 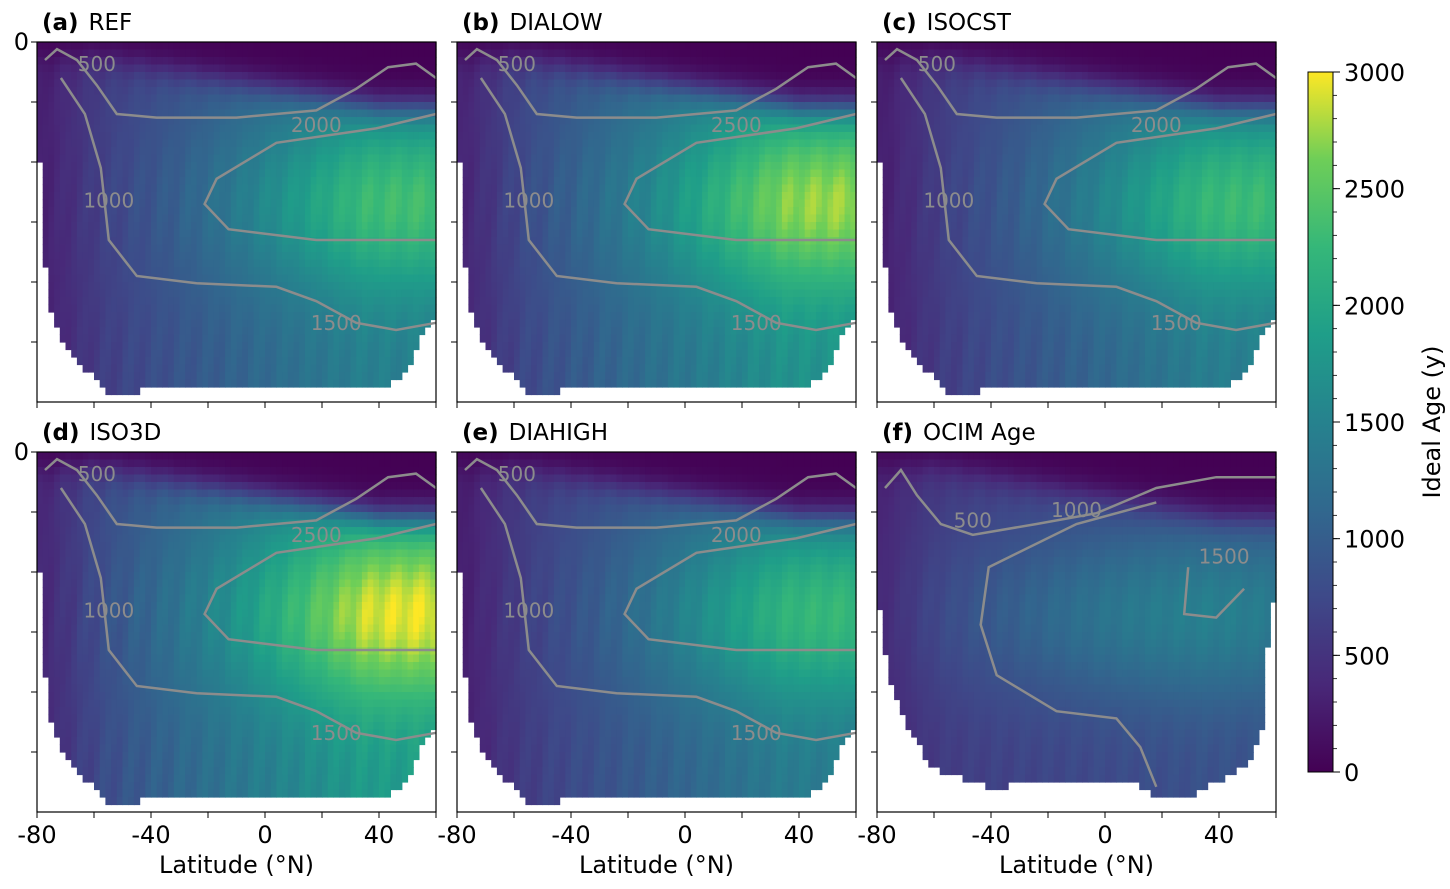 What do you see at coordinates (979, 433) in the screenshot?
I see `panel-name: OCIM Age` at bounding box center [979, 433].